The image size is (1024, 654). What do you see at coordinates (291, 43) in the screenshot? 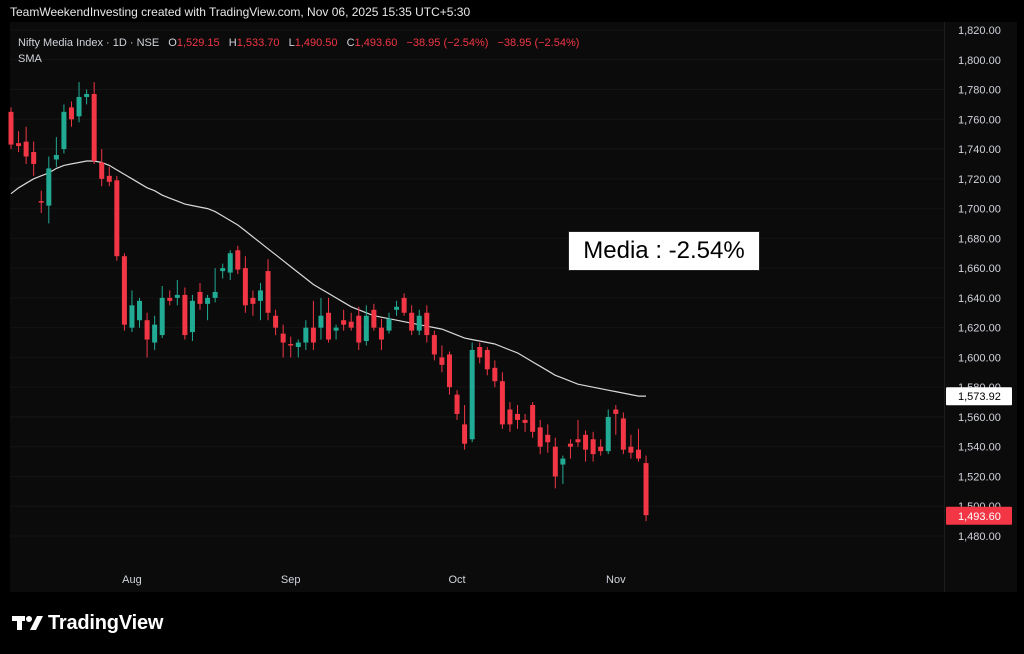
I see `low-label: L` at bounding box center [291, 43].